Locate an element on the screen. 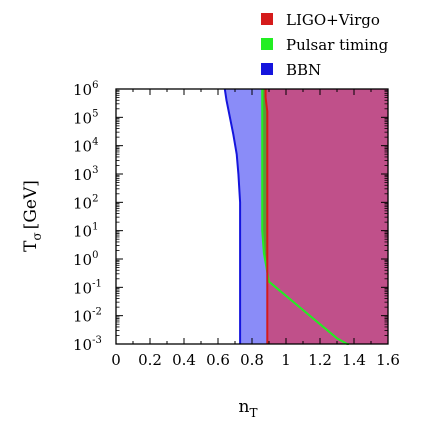 This screenshot has width=430, height=430. x-tick-label: 1 is located at coordinates (286, 360).